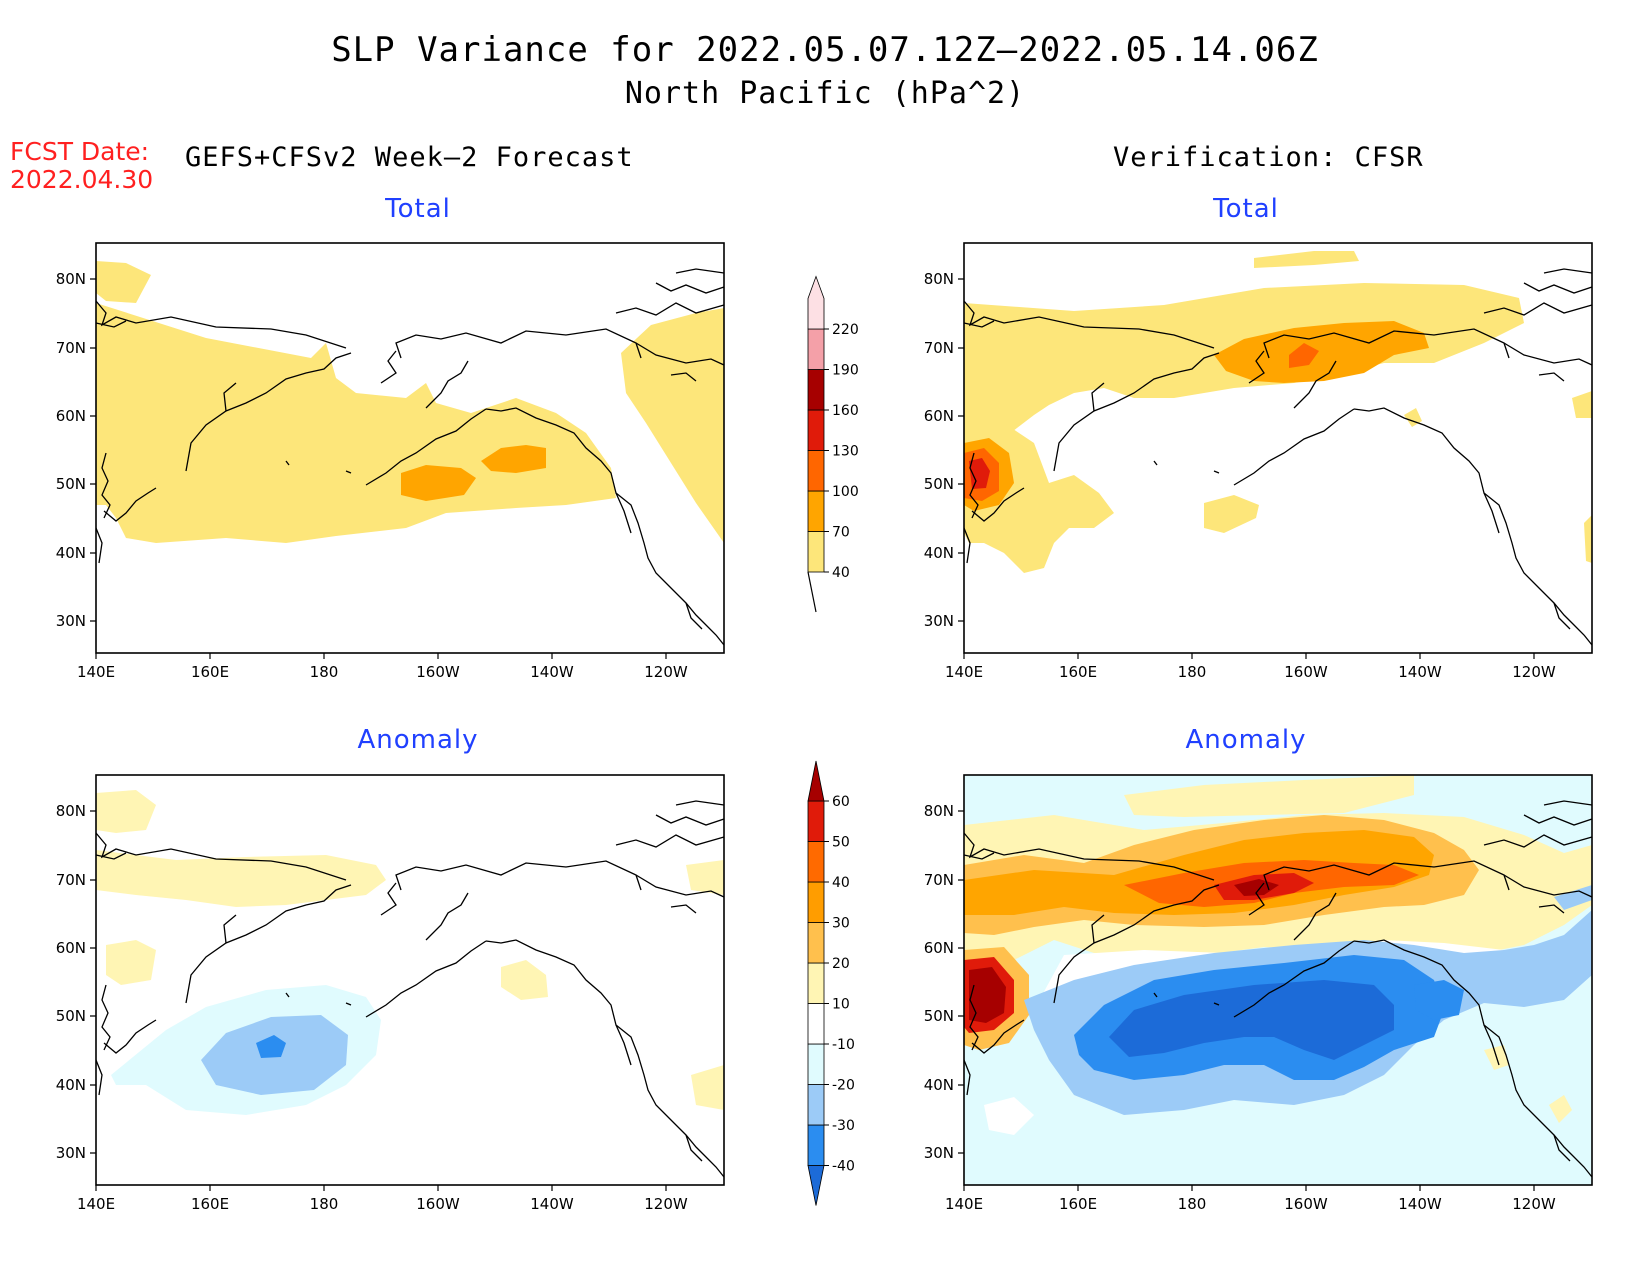 This screenshot has height=1275, width=1650. Describe the element at coordinates (845, 411) in the screenshot. I see `colorbar-total-label: 160` at that location.